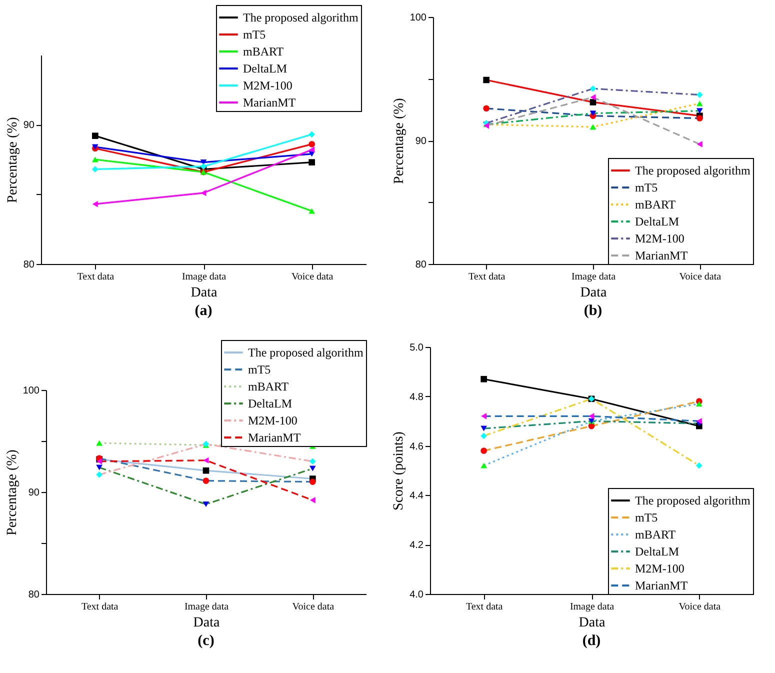  Describe the element at coordinates (417, 446) in the screenshot. I see `y-tick-label: 4.6` at that location.